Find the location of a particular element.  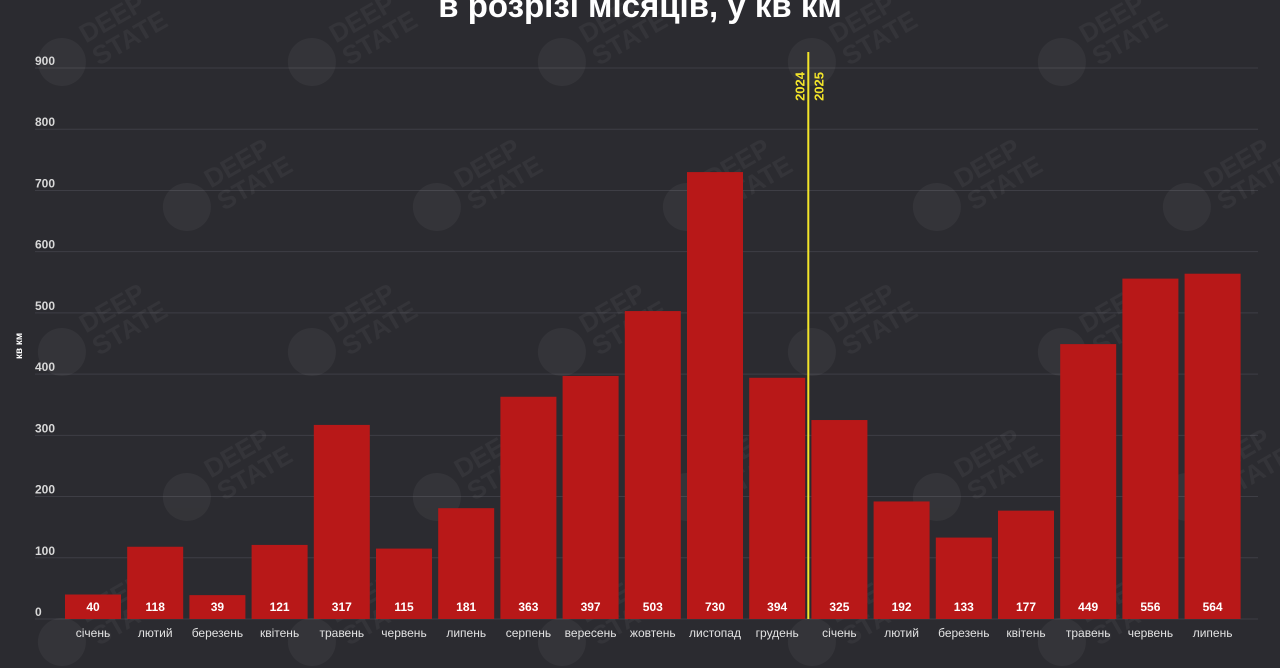

bar-value-label: 40 is located at coordinates (93, 607).